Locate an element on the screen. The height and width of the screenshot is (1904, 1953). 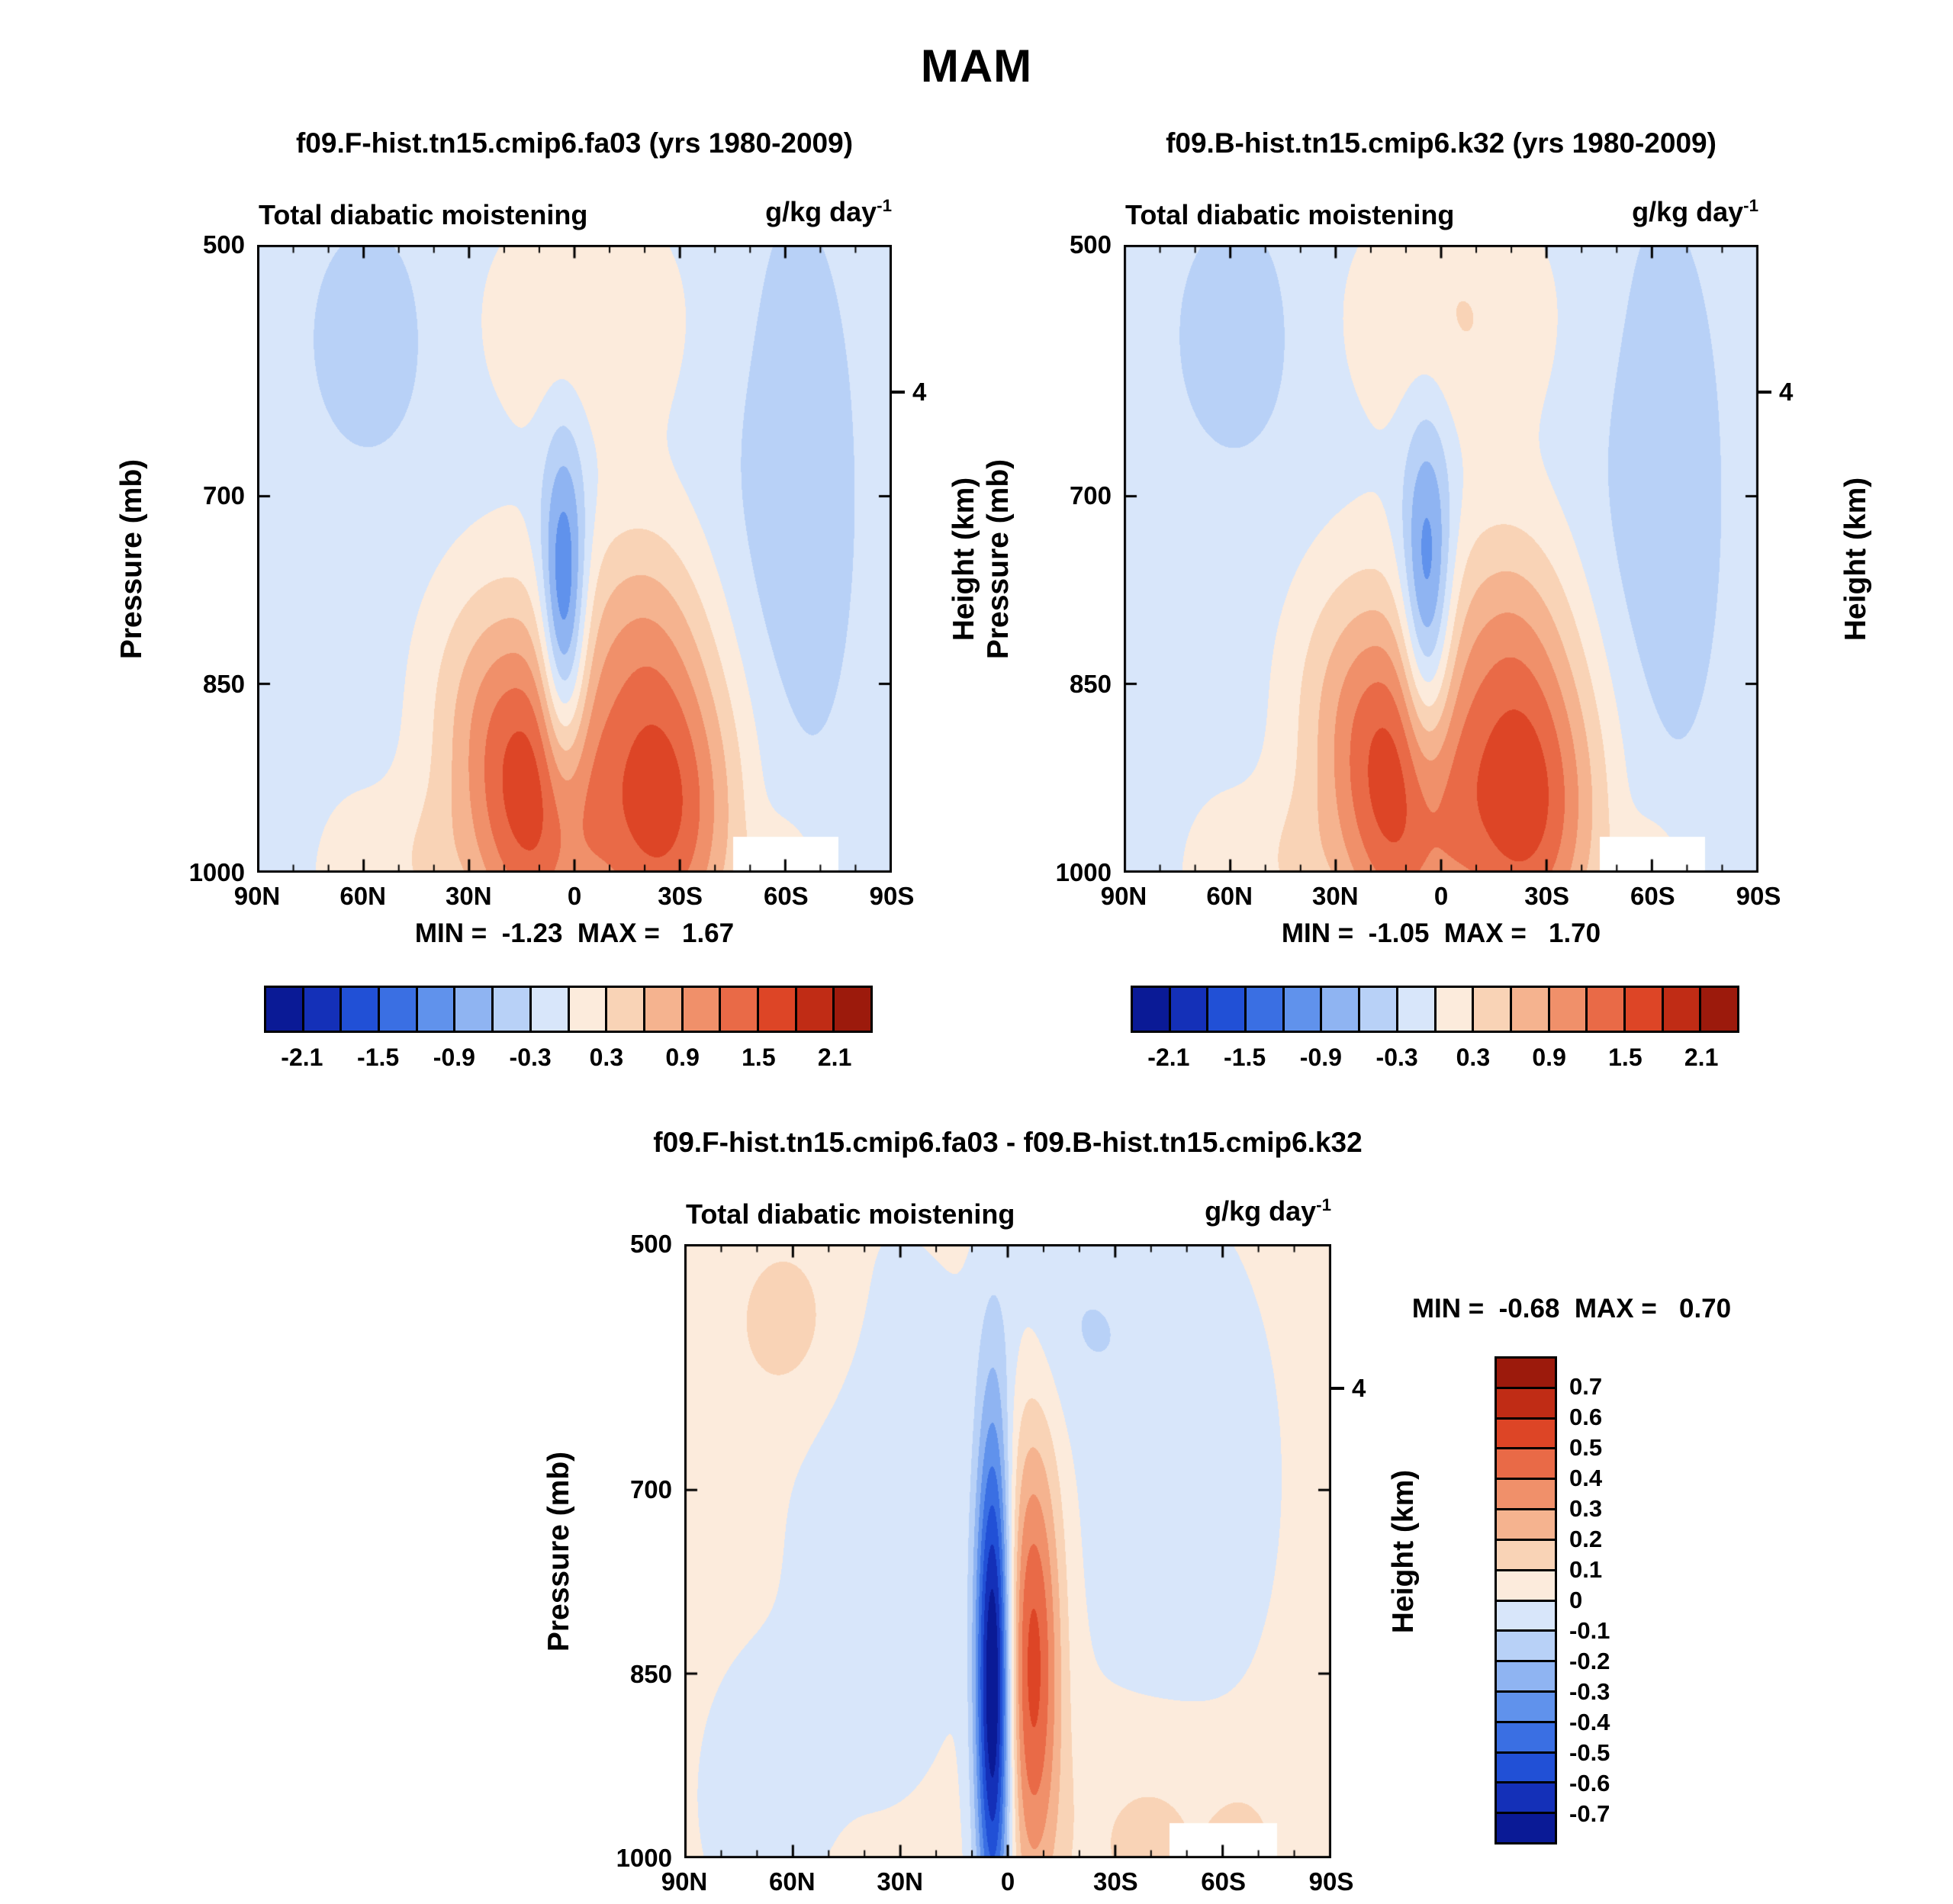
panel-a-height-axis-label: Height (km) is located at coordinates (964, 559).